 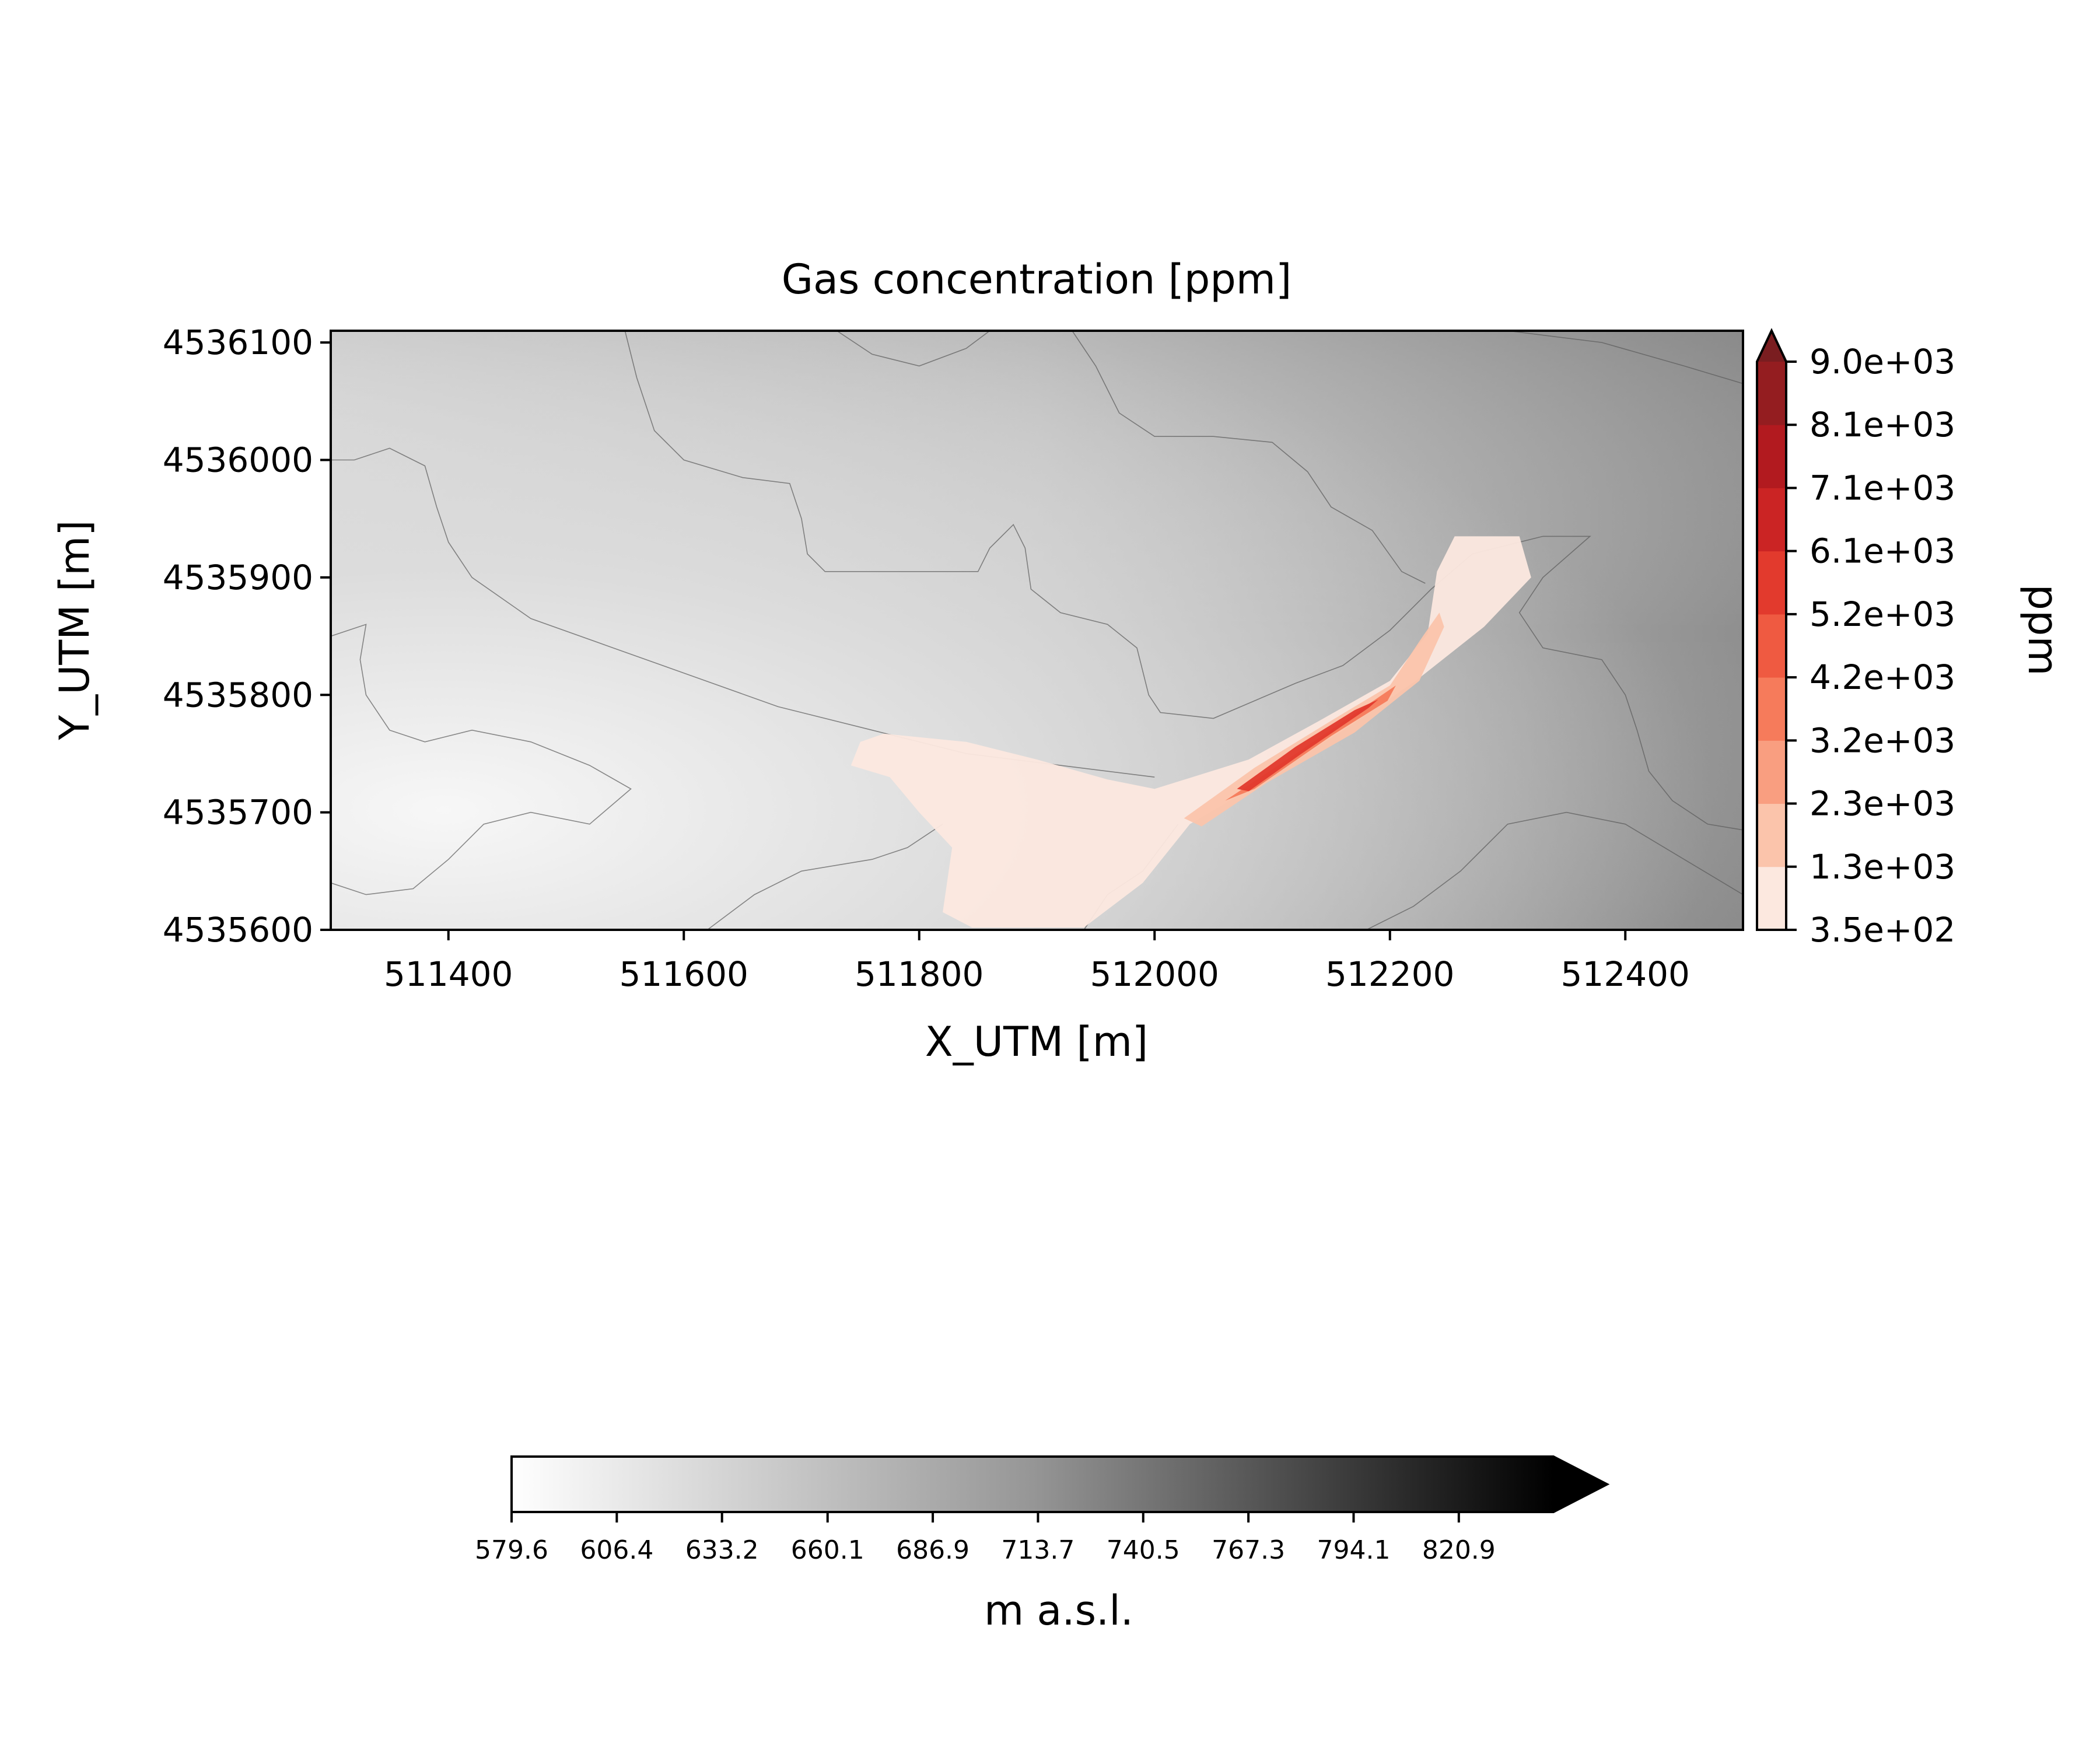 I want to click on y-tick-label: 4536100, so click(x=238, y=342).